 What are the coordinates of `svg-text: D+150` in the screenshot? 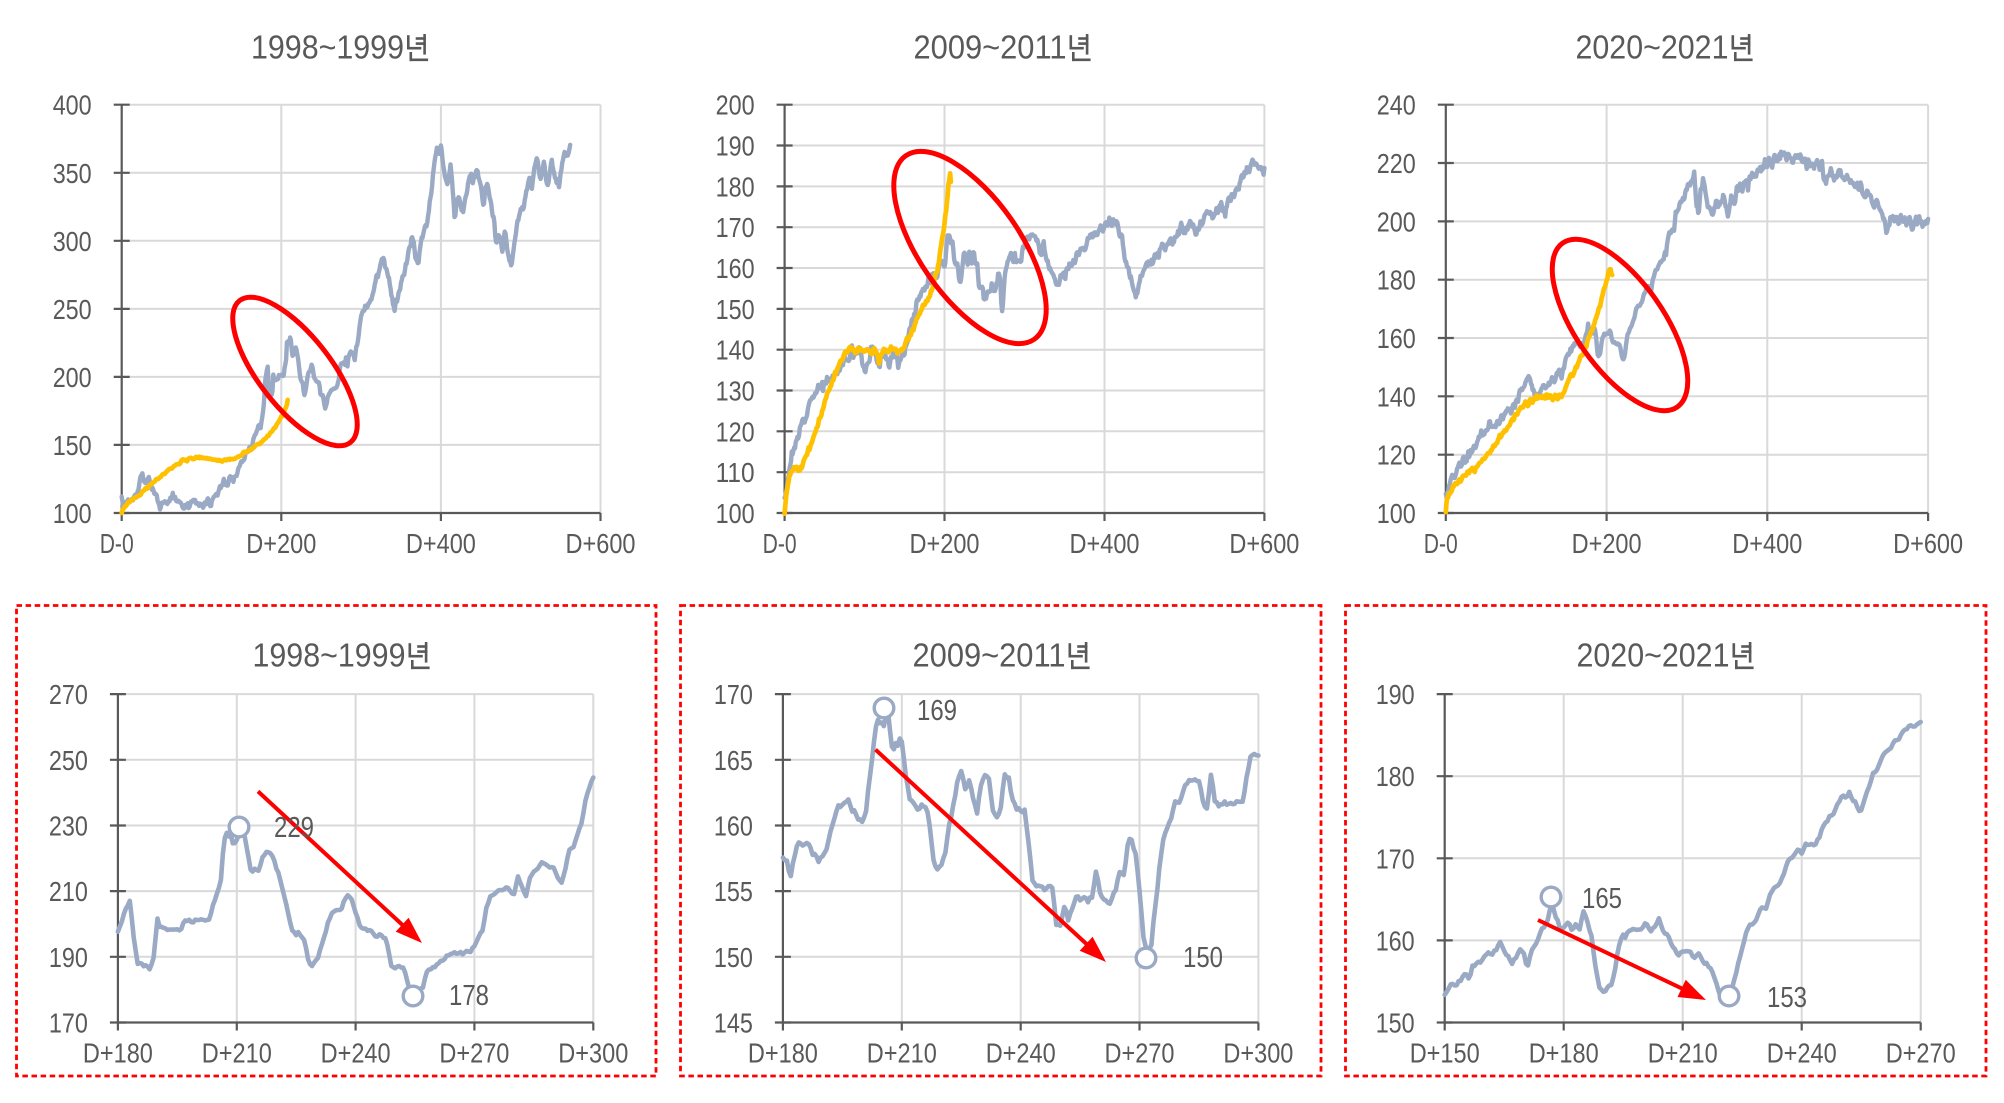 It's located at (1445, 1053).